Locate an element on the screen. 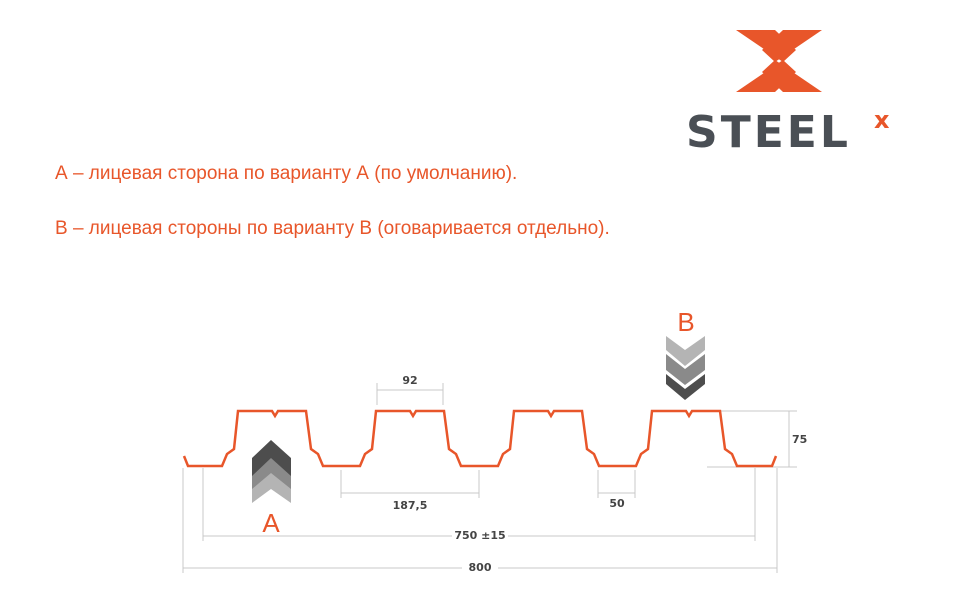 The width and height of the screenshot is (970, 597). dim-pitch: 187,5 is located at coordinates (410, 505).